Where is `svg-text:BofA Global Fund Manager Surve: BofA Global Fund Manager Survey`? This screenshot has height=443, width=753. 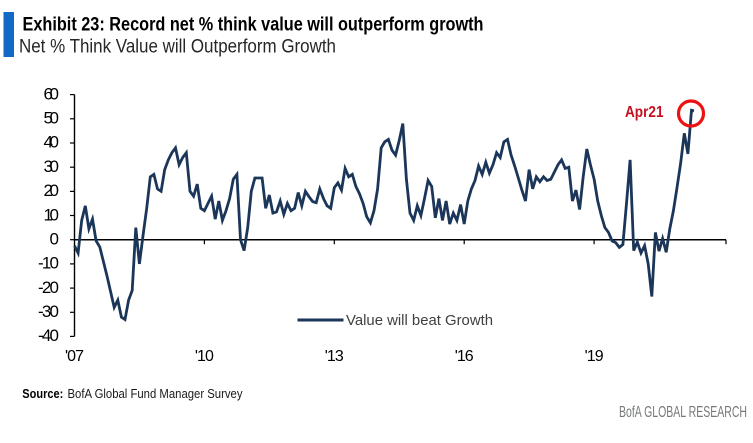
svg-text:BofA Global Fund Manager Surve: BofA Global Fund Manager Survey is located at coordinates (156, 394).